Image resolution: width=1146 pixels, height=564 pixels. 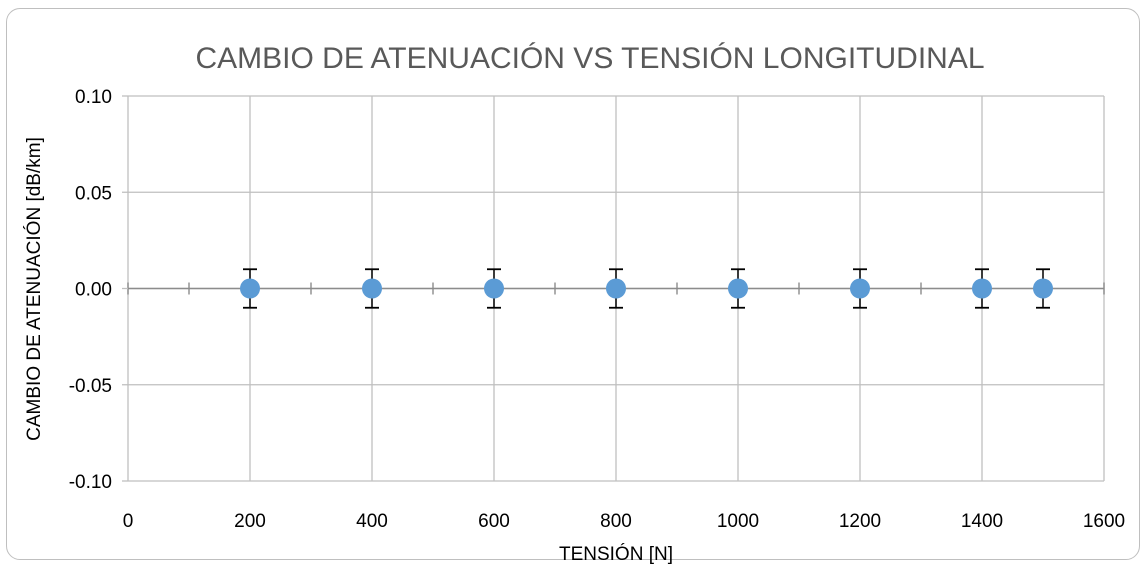 What do you see at coordinates (616, 553) in the screenshot?
I see `x-axis-label: TENSIÓN [N]` at bounding box center [616, 553].